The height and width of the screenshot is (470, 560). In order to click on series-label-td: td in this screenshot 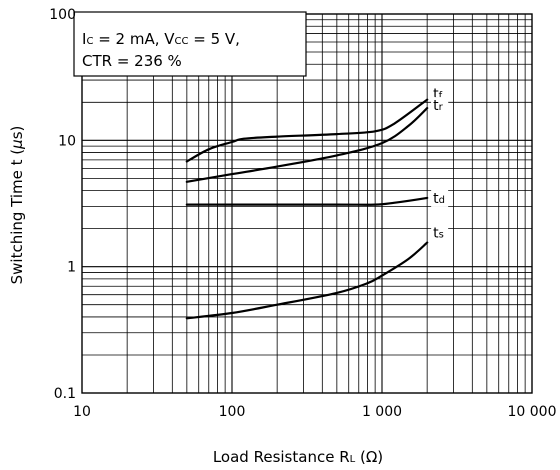, I will do `click(439, 199)`.